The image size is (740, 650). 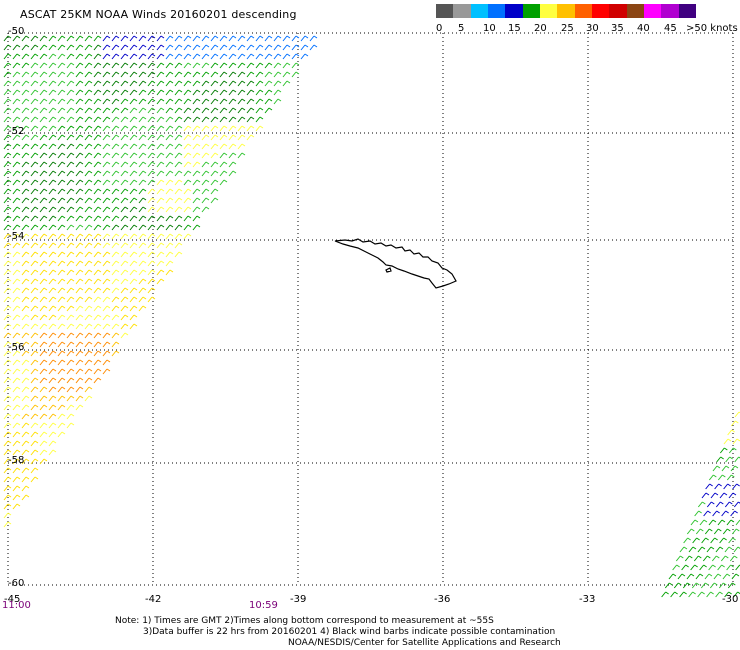 What do you see at coordinates (489, 28) in the screenshot?
I see `color-scale-label: 10` at bounding box center [489, 28].